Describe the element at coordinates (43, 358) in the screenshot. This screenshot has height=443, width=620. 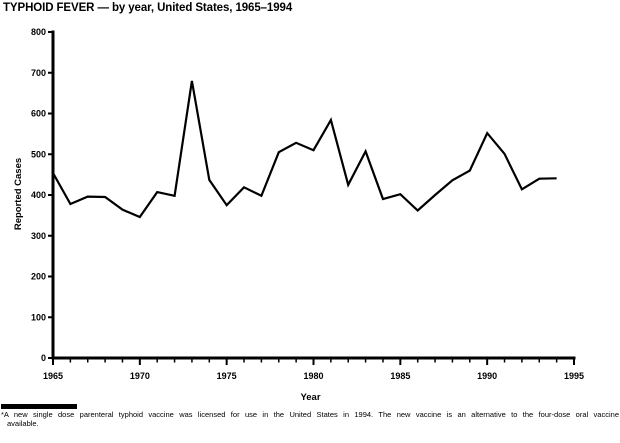
I see `y-tick-label: 0` at that location.